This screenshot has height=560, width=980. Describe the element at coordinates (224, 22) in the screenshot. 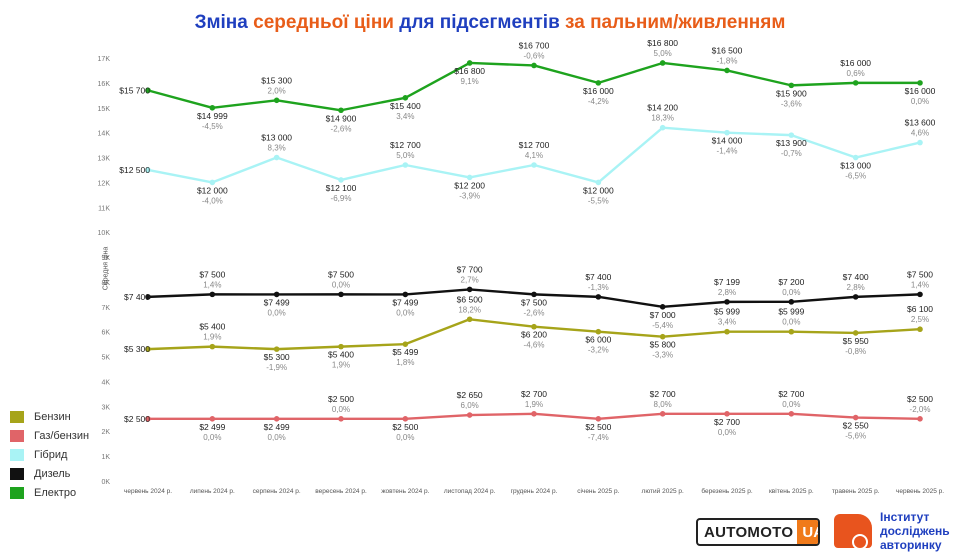

I see `title-part-1: Зміна` at that location.